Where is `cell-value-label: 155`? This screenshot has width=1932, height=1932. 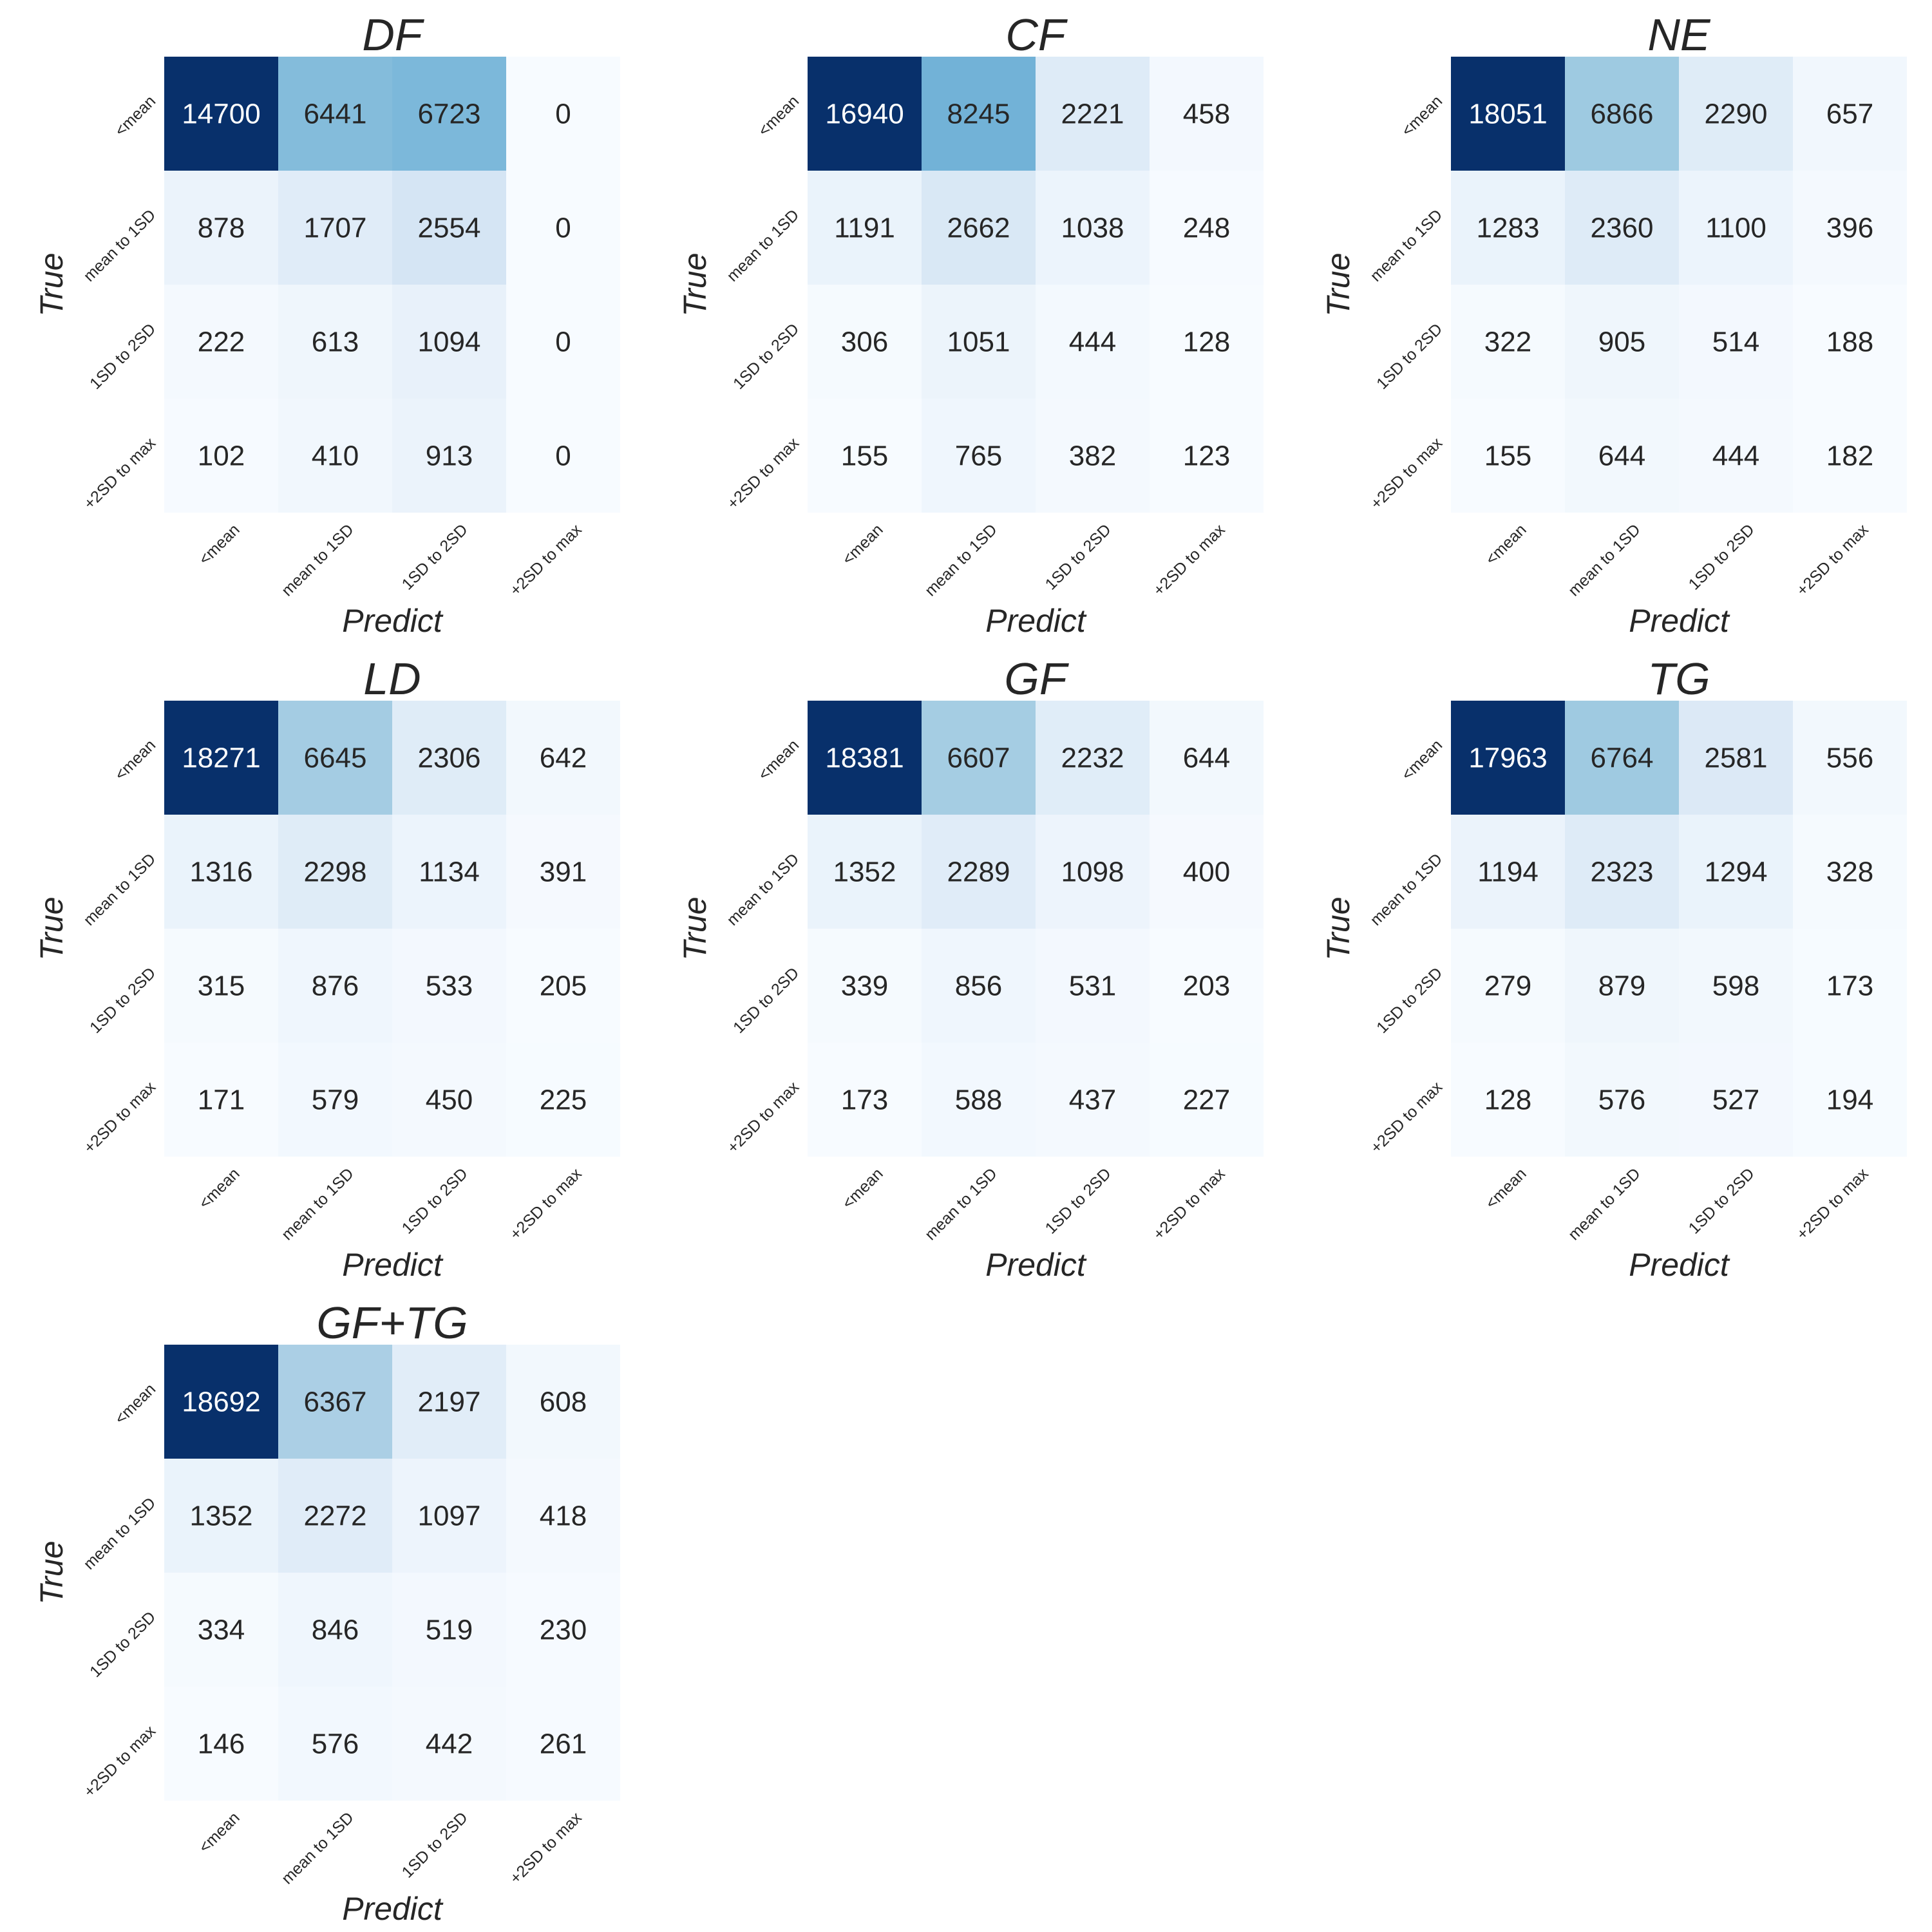 cell-value-label: 155 is located at coordinates (1508, 456).